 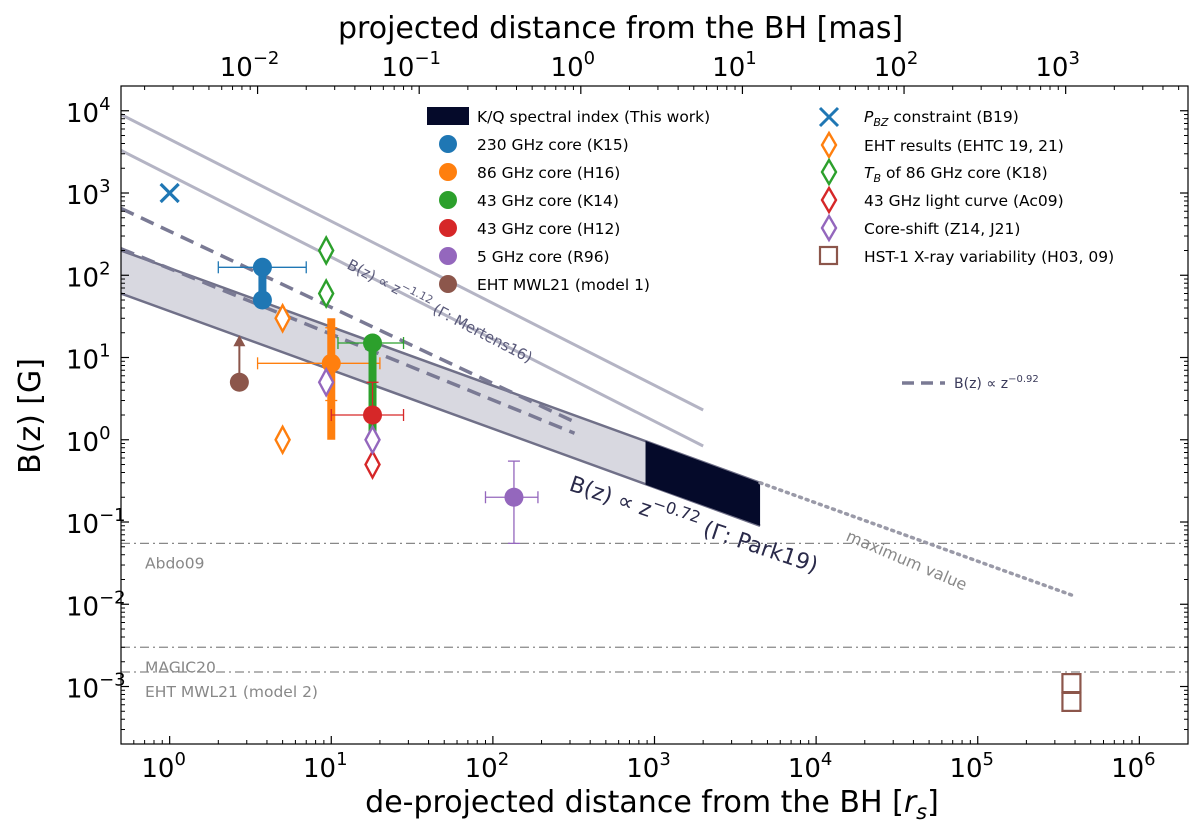 I want to click on legend-label: 230 GHz core (K15), so click(x=553, y=145).